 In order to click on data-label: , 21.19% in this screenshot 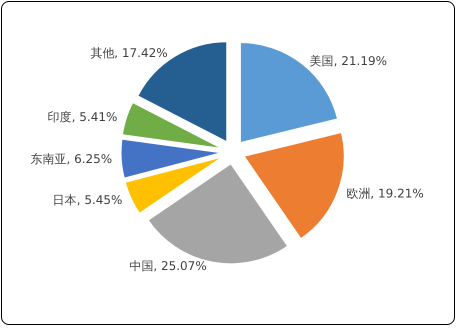, I will do `click(361, 61)`.